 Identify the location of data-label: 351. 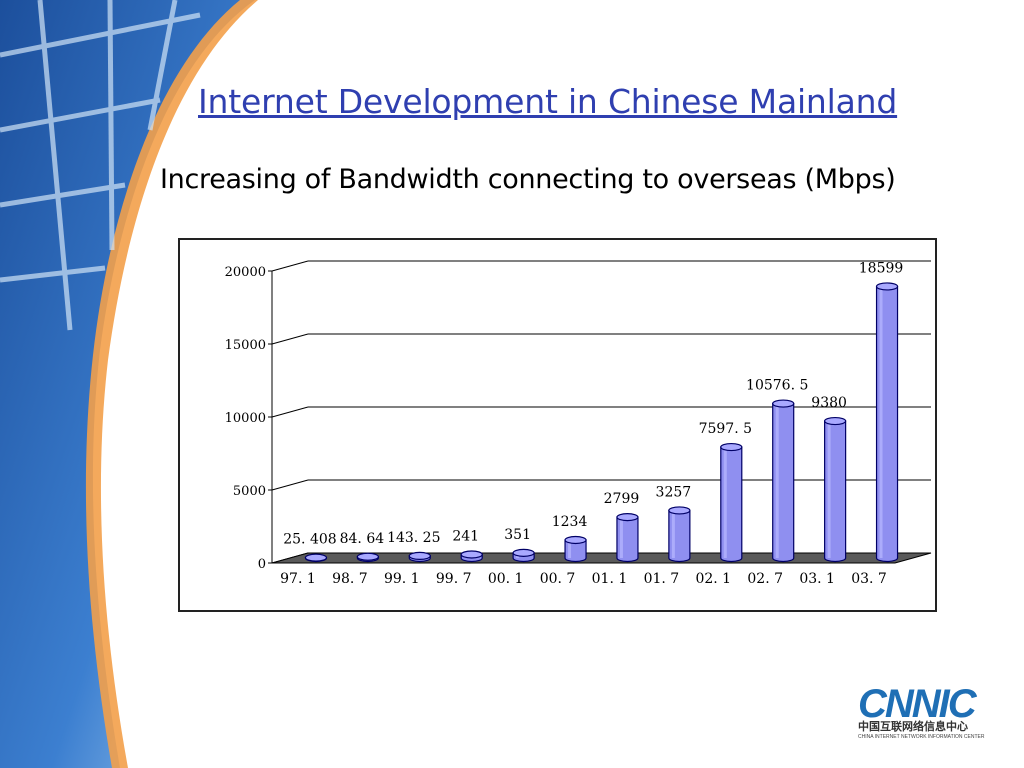
(517, 535).